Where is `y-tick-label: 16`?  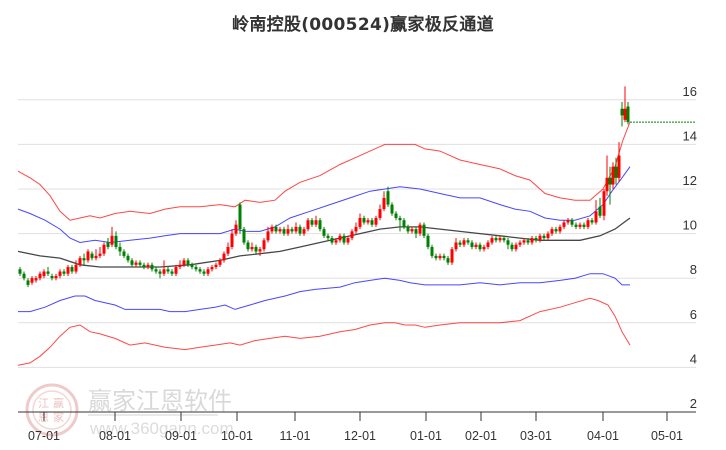 y-tick-label: 16 is located at coordinates (690, 91).